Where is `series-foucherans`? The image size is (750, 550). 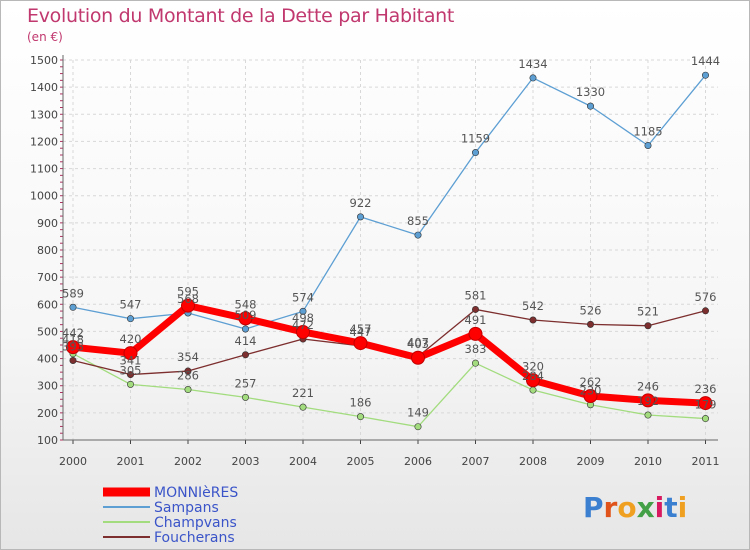 series-foucherans is located at coordinates (389, 342).